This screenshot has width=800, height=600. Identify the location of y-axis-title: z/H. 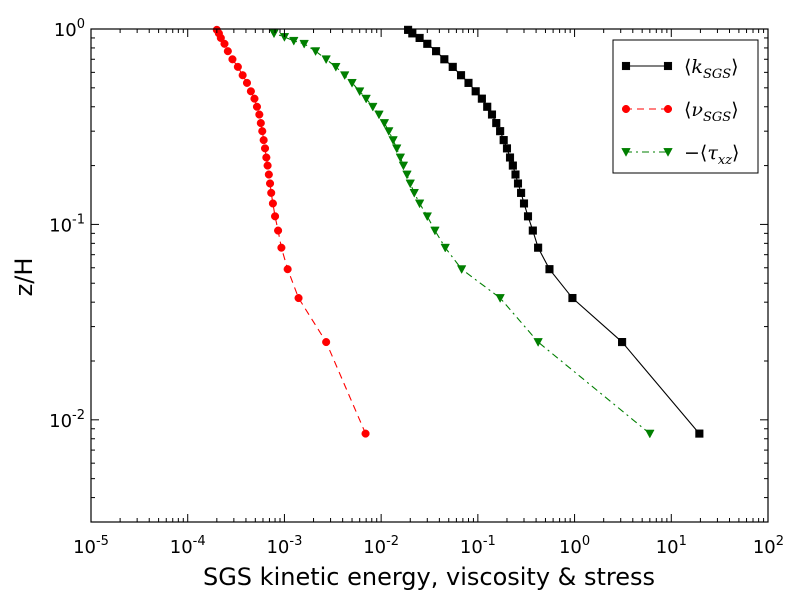
(24, 277).